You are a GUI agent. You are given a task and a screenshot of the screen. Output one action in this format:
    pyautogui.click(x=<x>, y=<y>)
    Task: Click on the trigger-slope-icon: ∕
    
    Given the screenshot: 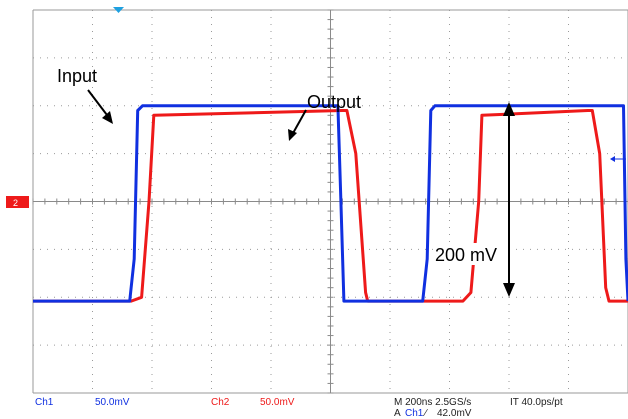 What is the action you would take?
    pyautogui.click(x=425, y=413)
    